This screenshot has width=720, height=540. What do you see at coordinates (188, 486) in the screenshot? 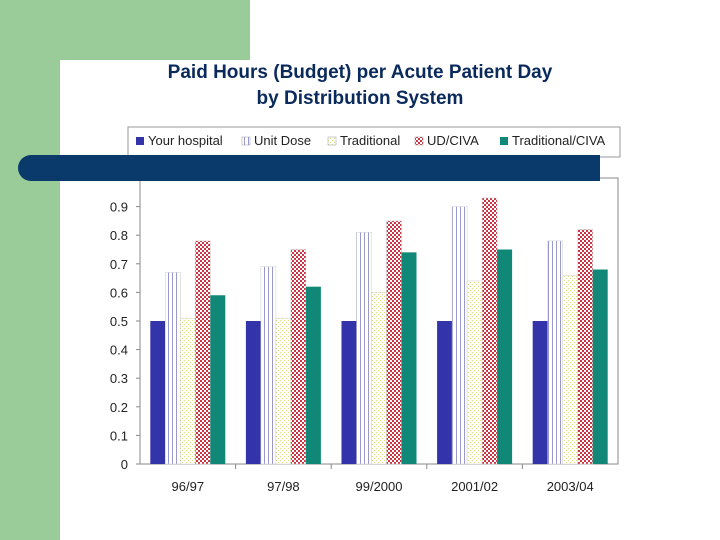
I see `x-tick-label: 96/97` at bounding box center [188, 486].